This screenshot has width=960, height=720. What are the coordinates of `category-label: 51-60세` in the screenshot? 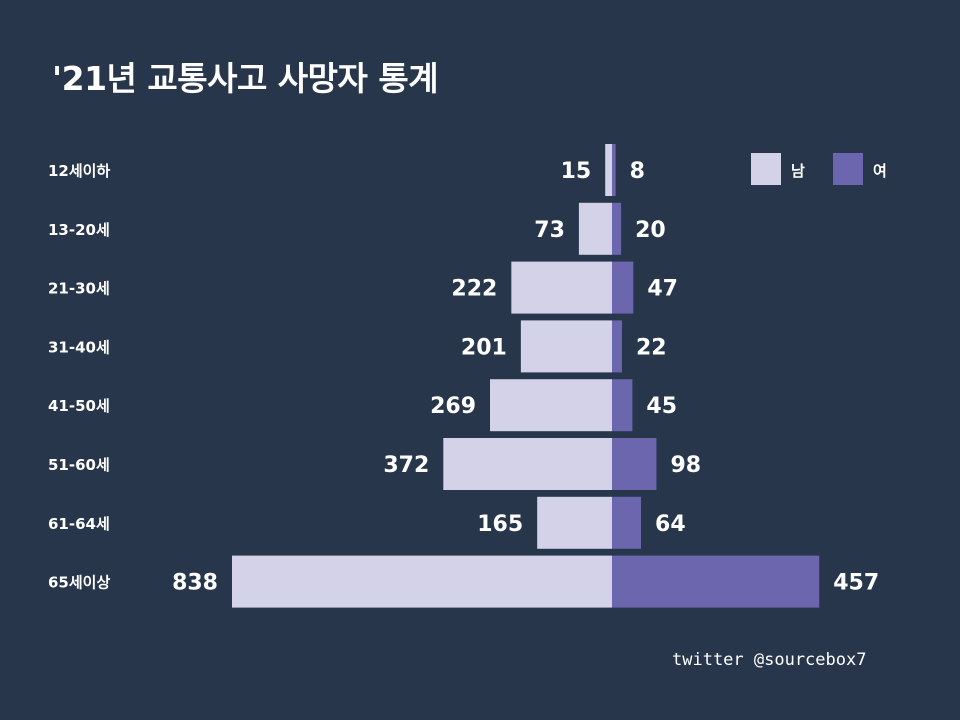 It's located at (79, 465).